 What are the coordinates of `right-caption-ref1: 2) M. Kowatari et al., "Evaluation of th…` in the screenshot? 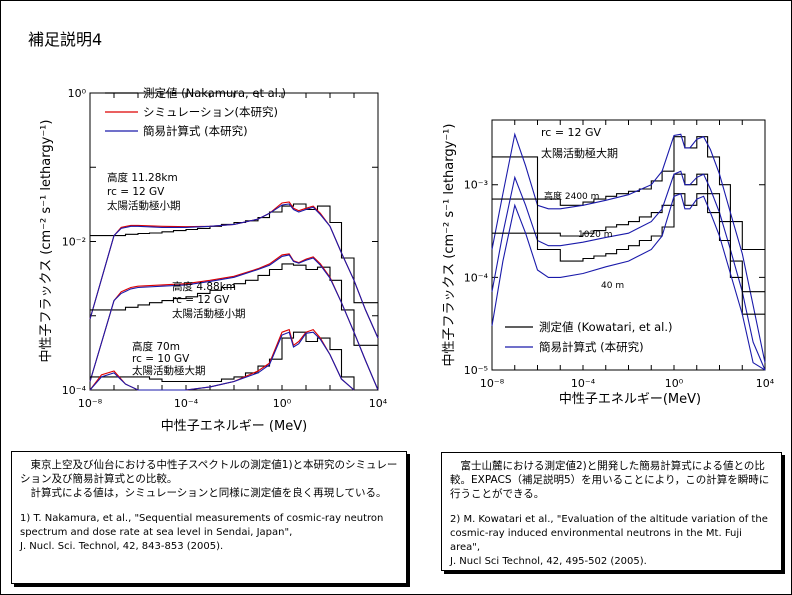 It's located at (609, 533).